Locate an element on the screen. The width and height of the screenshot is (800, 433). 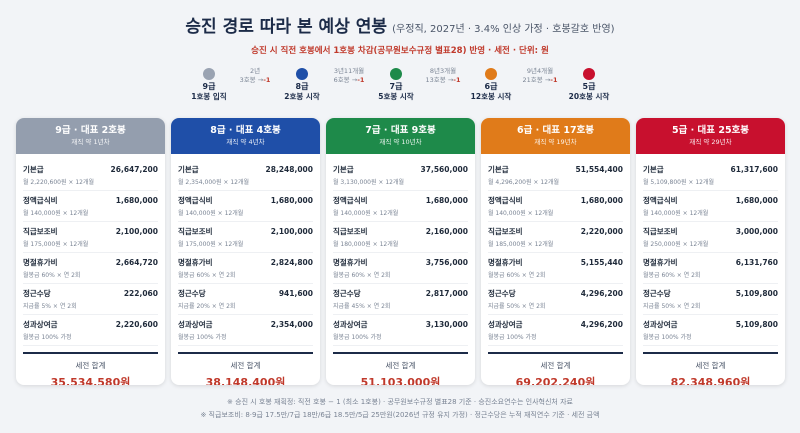
card-header: 7급 · 대표 9호봉 재직 약 10년차 is located at coordinates (400, 136).